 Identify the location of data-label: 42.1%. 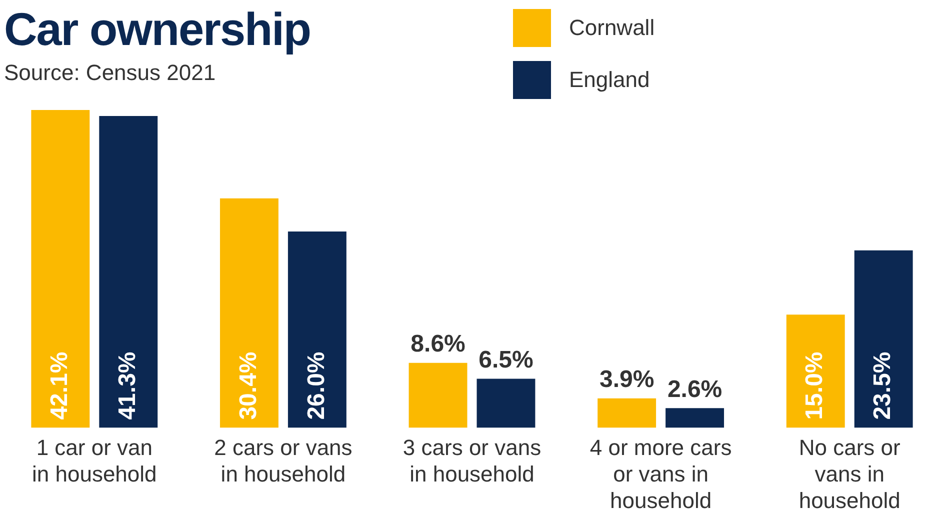
(60, 386).